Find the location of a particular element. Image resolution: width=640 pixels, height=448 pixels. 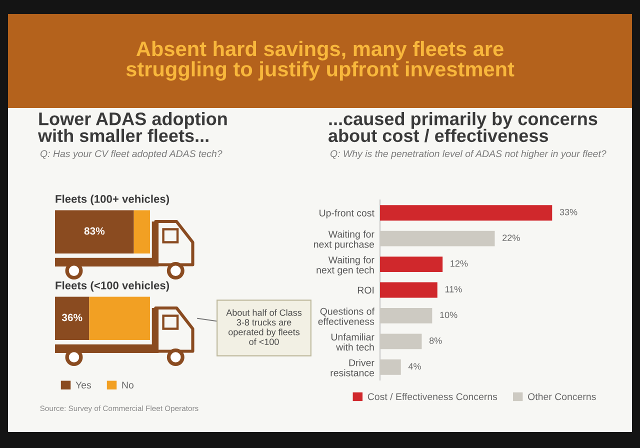

data-label: 22% is located at coordinates (511, 237).